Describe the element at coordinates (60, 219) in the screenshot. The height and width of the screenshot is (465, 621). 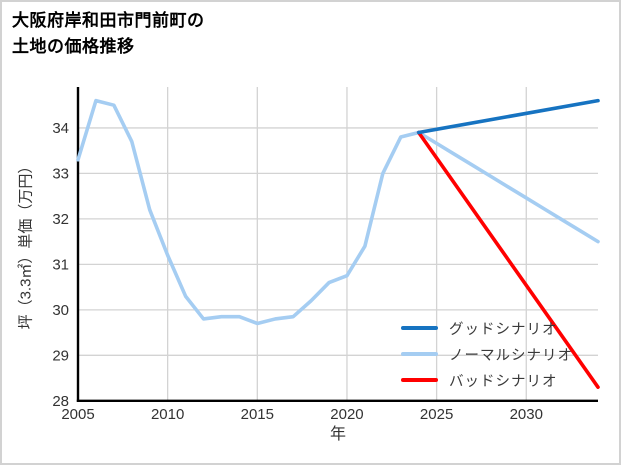
I see `y-tick-label: 32` at that location.